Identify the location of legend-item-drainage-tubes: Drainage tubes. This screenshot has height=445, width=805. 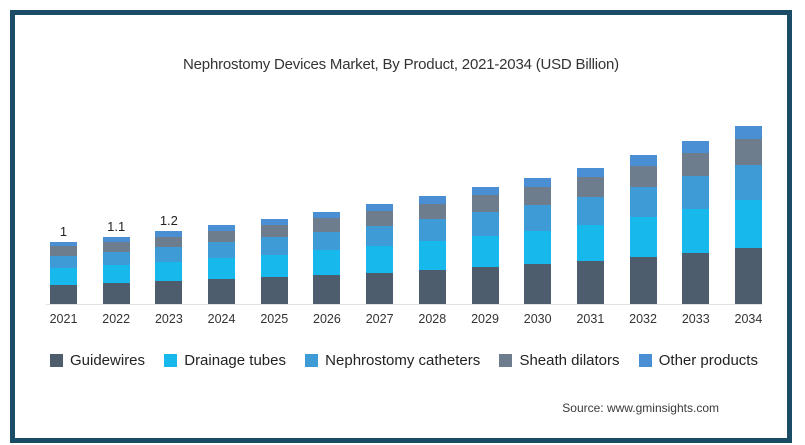
(225, 360).